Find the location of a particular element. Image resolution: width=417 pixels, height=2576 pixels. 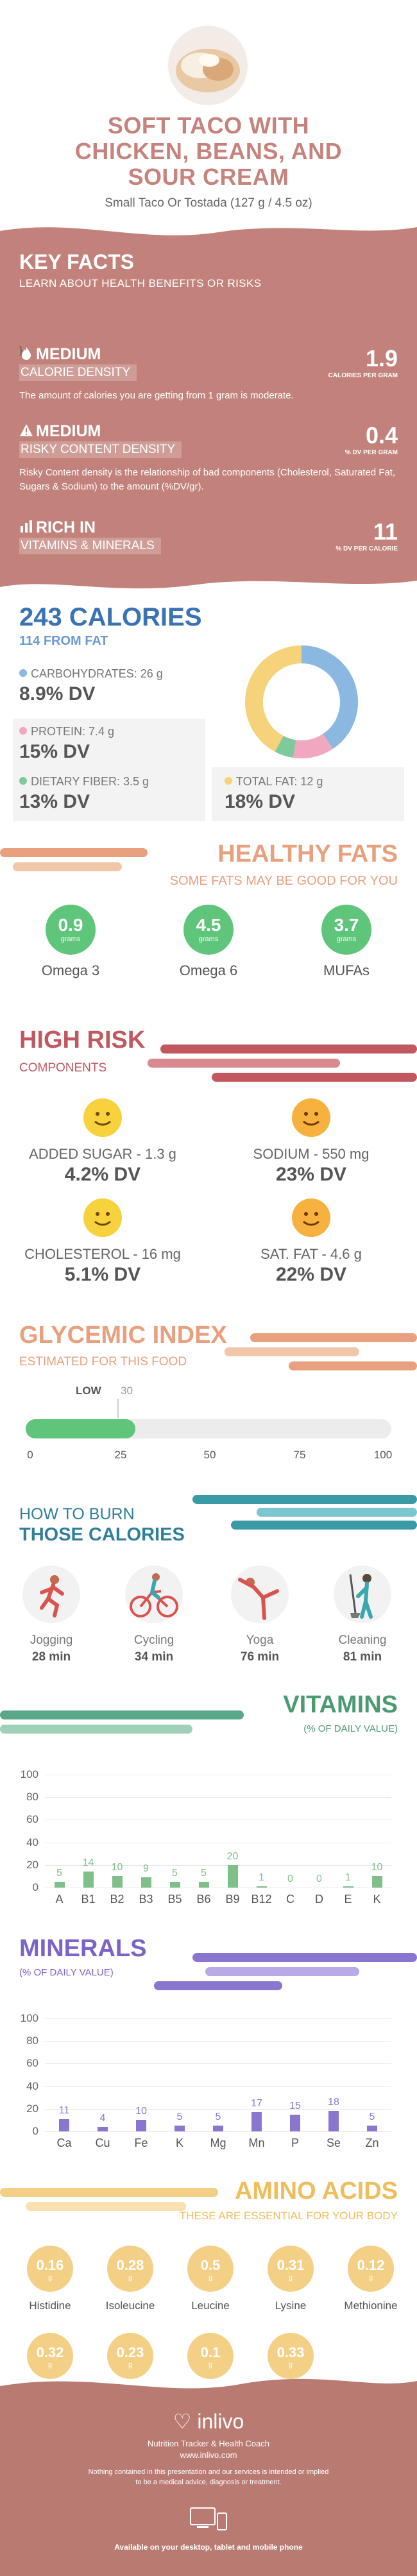

bar-B1 is located at coordinates (88, 1880).